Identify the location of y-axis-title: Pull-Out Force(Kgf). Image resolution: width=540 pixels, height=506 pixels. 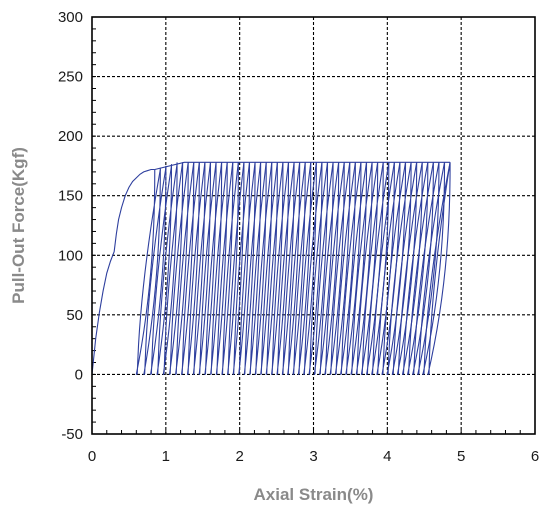
(18, 225).